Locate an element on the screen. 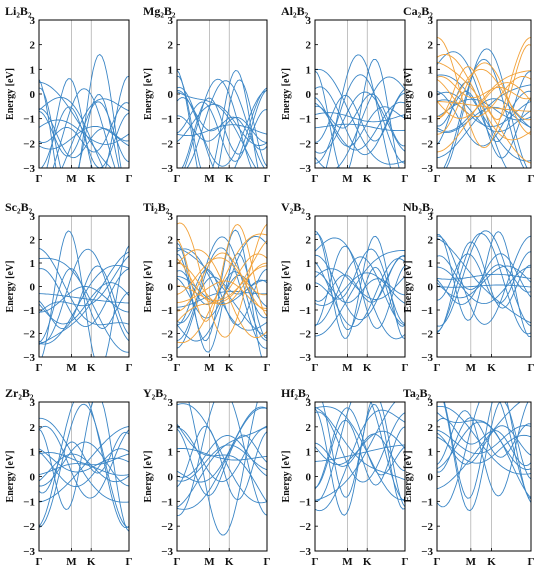 The width and height of the screenshot is (550, 576). panel-title: Ti₂B₂ is located at coordinates (156, 207).